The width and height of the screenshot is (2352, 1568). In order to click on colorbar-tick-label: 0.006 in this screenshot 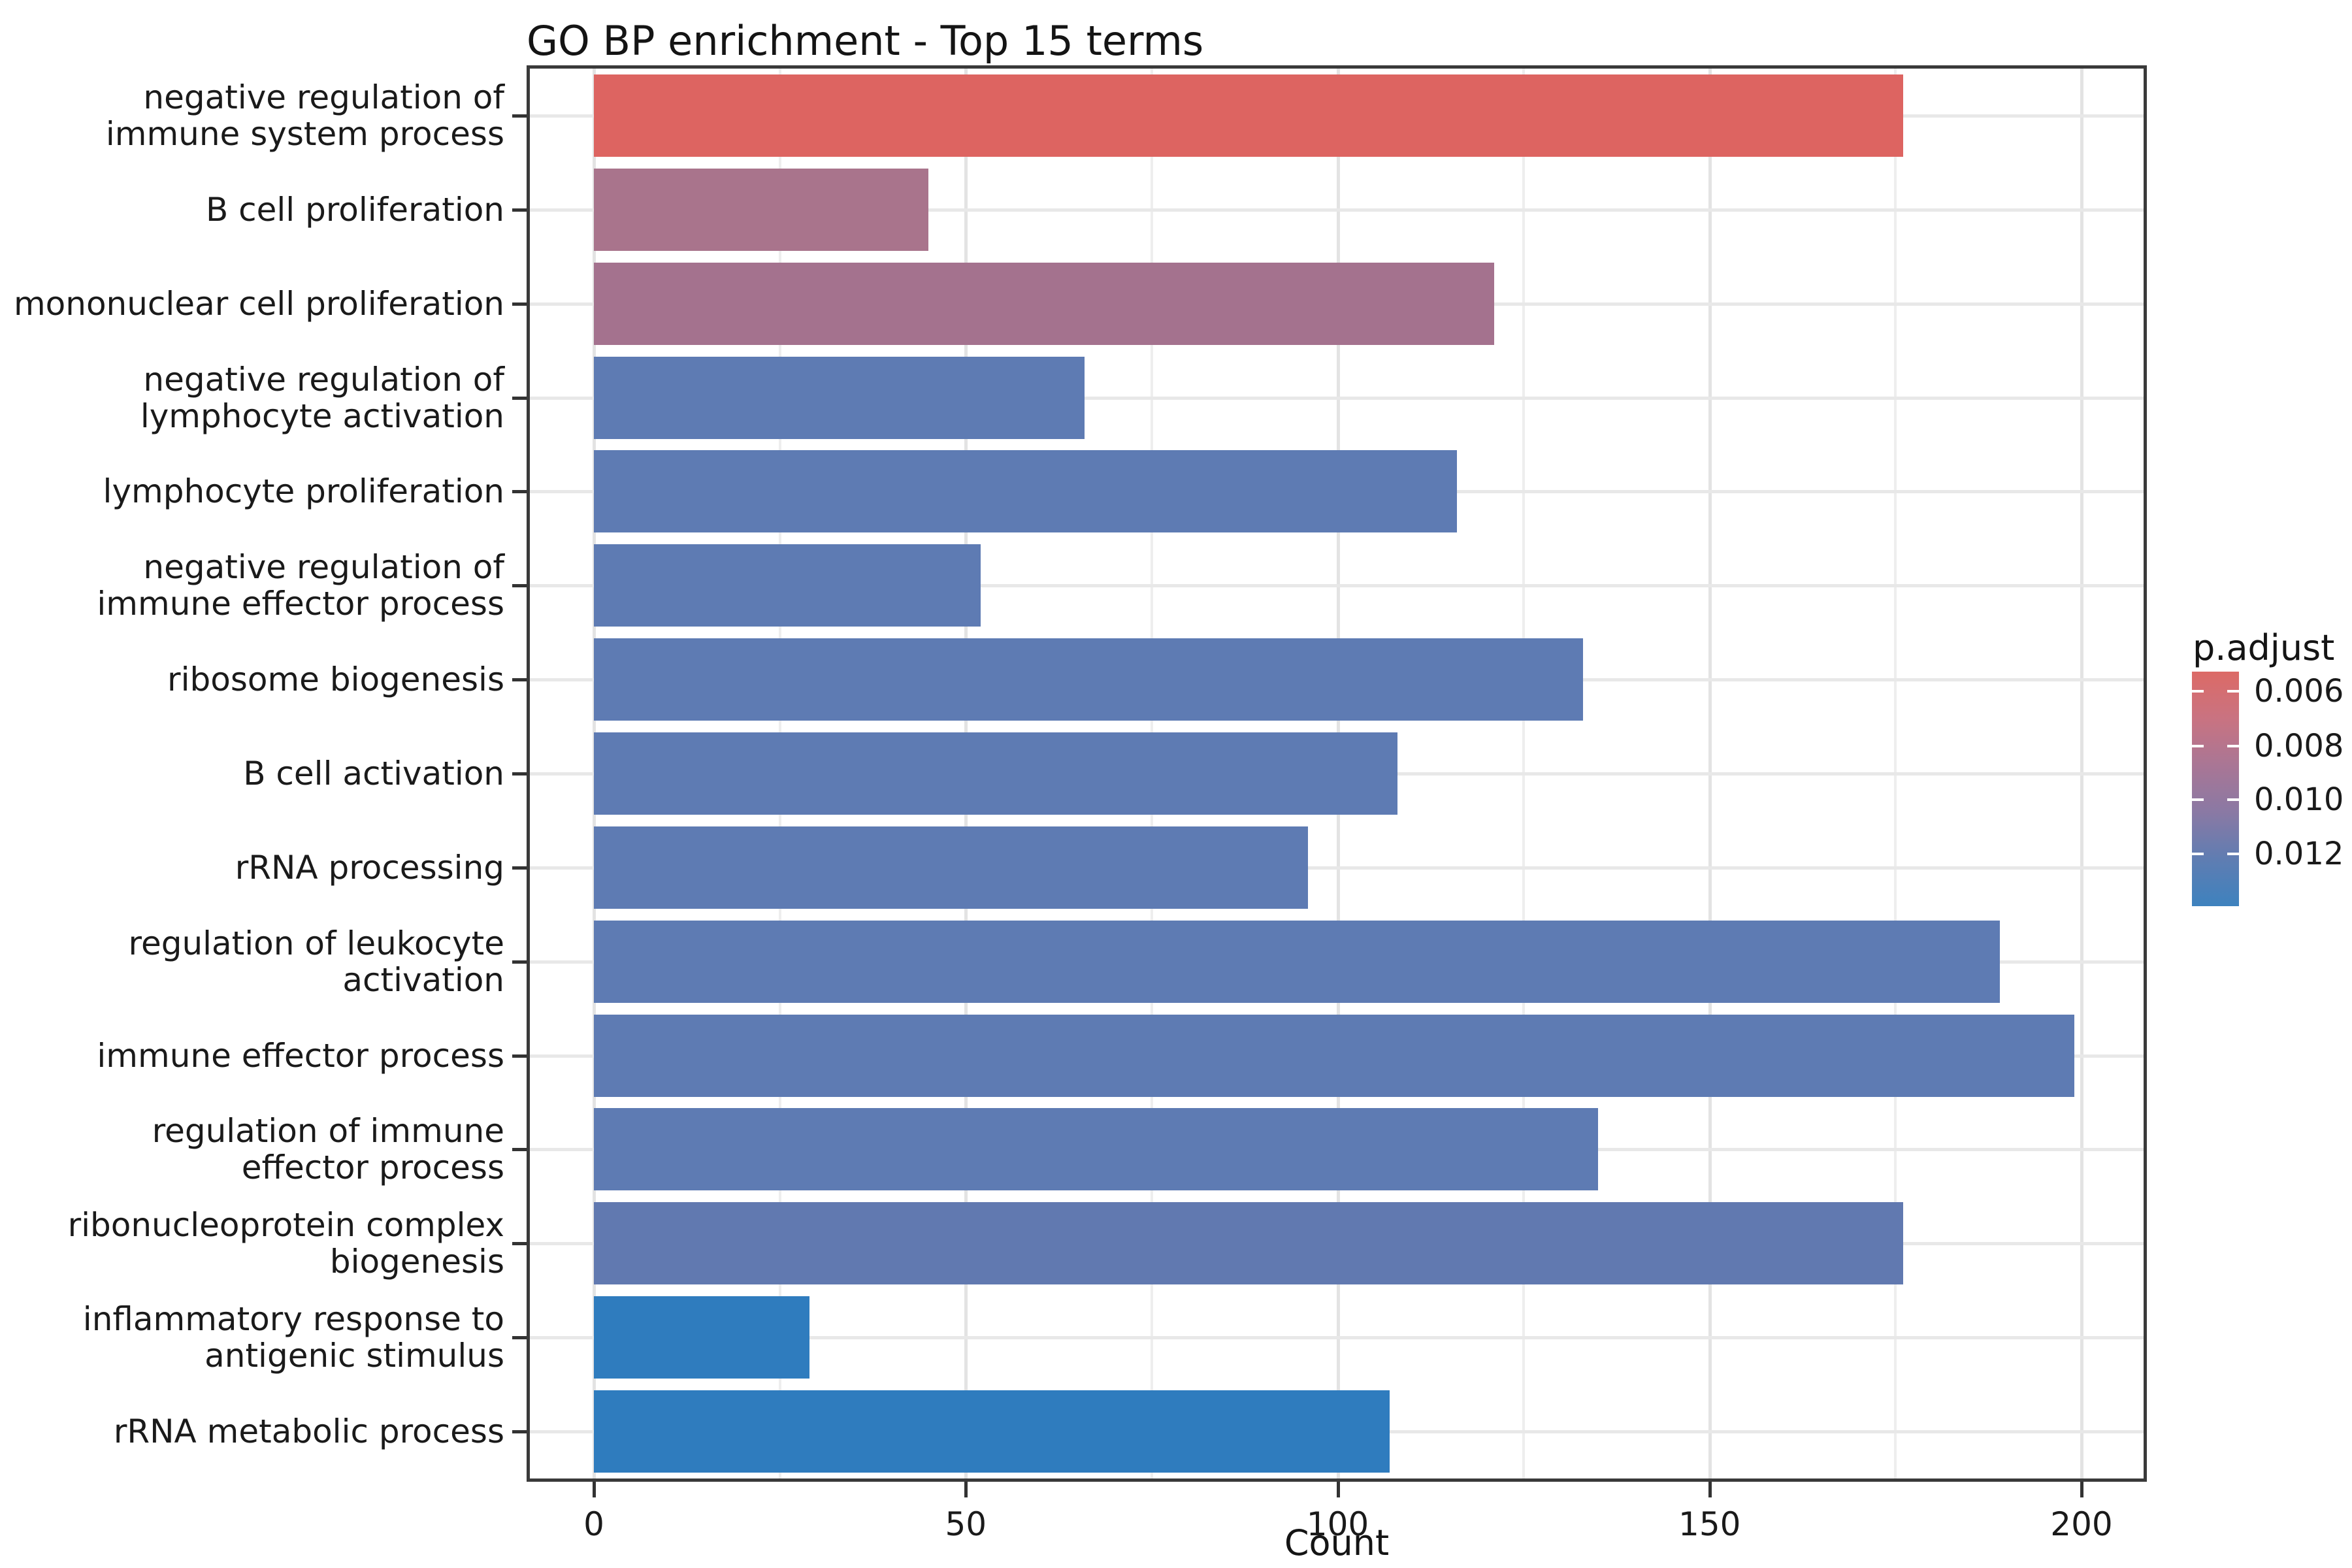, I will do `click(2299, 691)`.